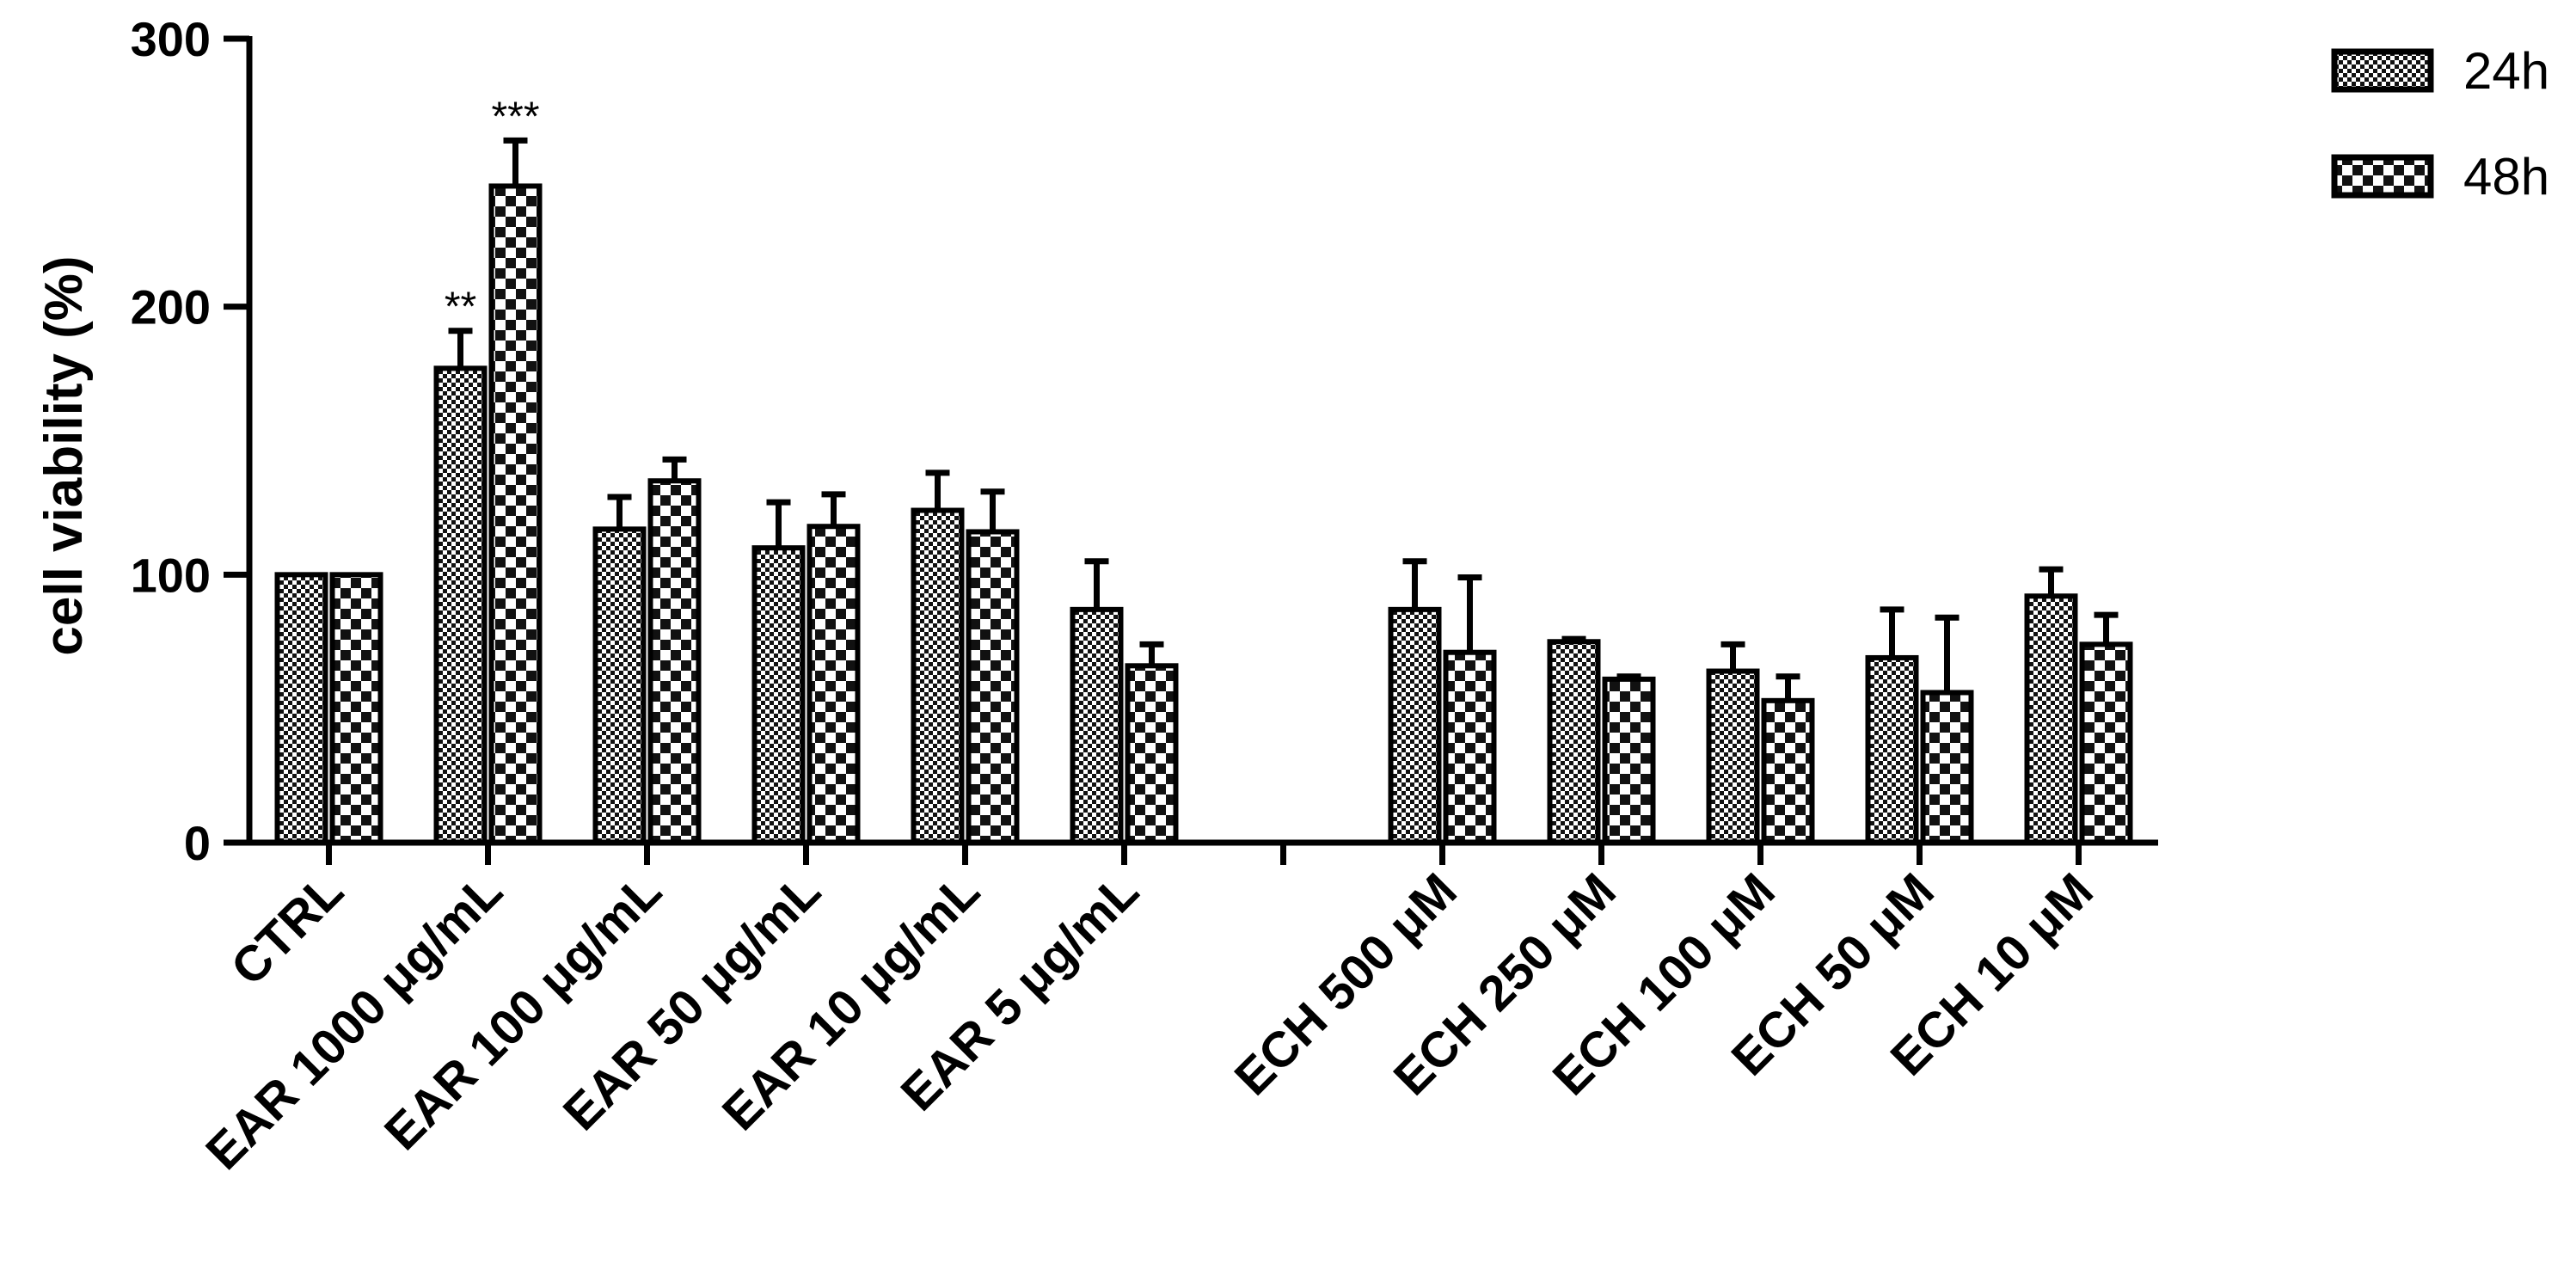 The width and height of the screenshot is (2576, 1270). I want to click on y-tick-label: 100, so click(171, 575).